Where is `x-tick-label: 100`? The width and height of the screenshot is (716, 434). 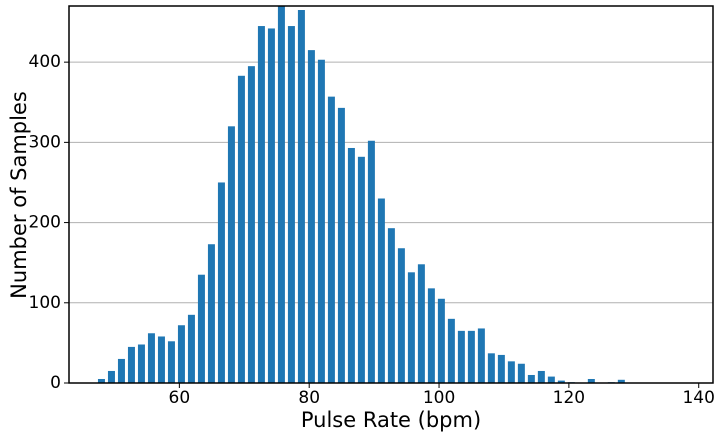 x-tick-label: 100 is located at coordinates (439, 398).